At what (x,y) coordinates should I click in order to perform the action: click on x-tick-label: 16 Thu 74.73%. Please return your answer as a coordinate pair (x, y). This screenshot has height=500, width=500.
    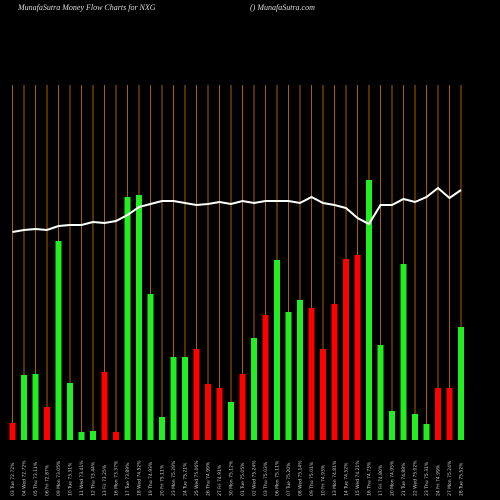
    Looking at the image, I should click on (370, 478).